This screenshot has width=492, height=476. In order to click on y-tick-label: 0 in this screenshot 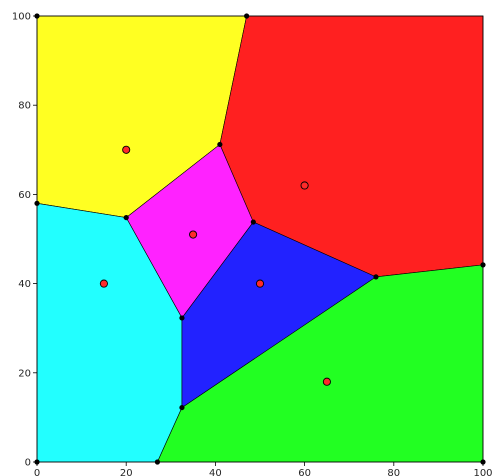, I will do `click(28, 463)`.